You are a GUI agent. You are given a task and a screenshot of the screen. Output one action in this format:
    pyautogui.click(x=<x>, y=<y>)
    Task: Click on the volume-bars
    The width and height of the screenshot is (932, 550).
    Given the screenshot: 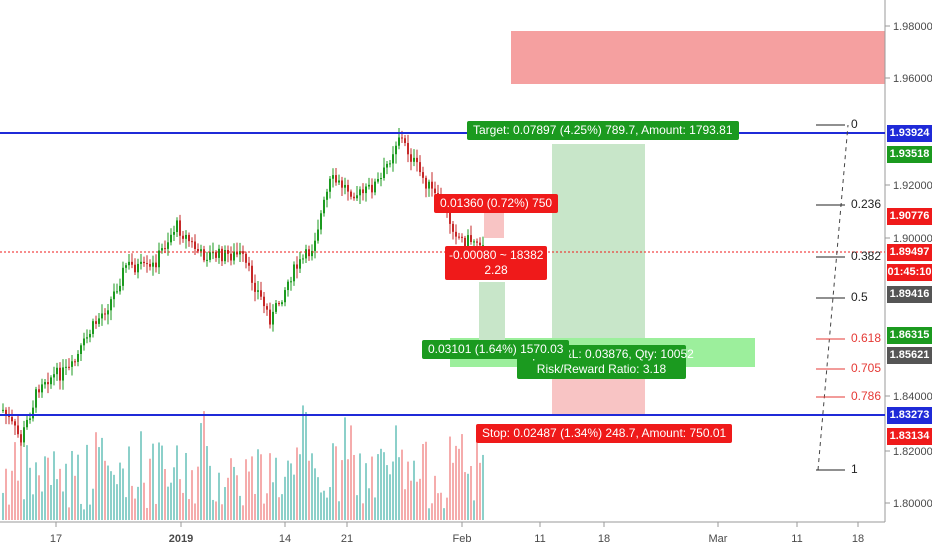 What is the action you would take?
    pyautogui.click(x=243, y=462)
    